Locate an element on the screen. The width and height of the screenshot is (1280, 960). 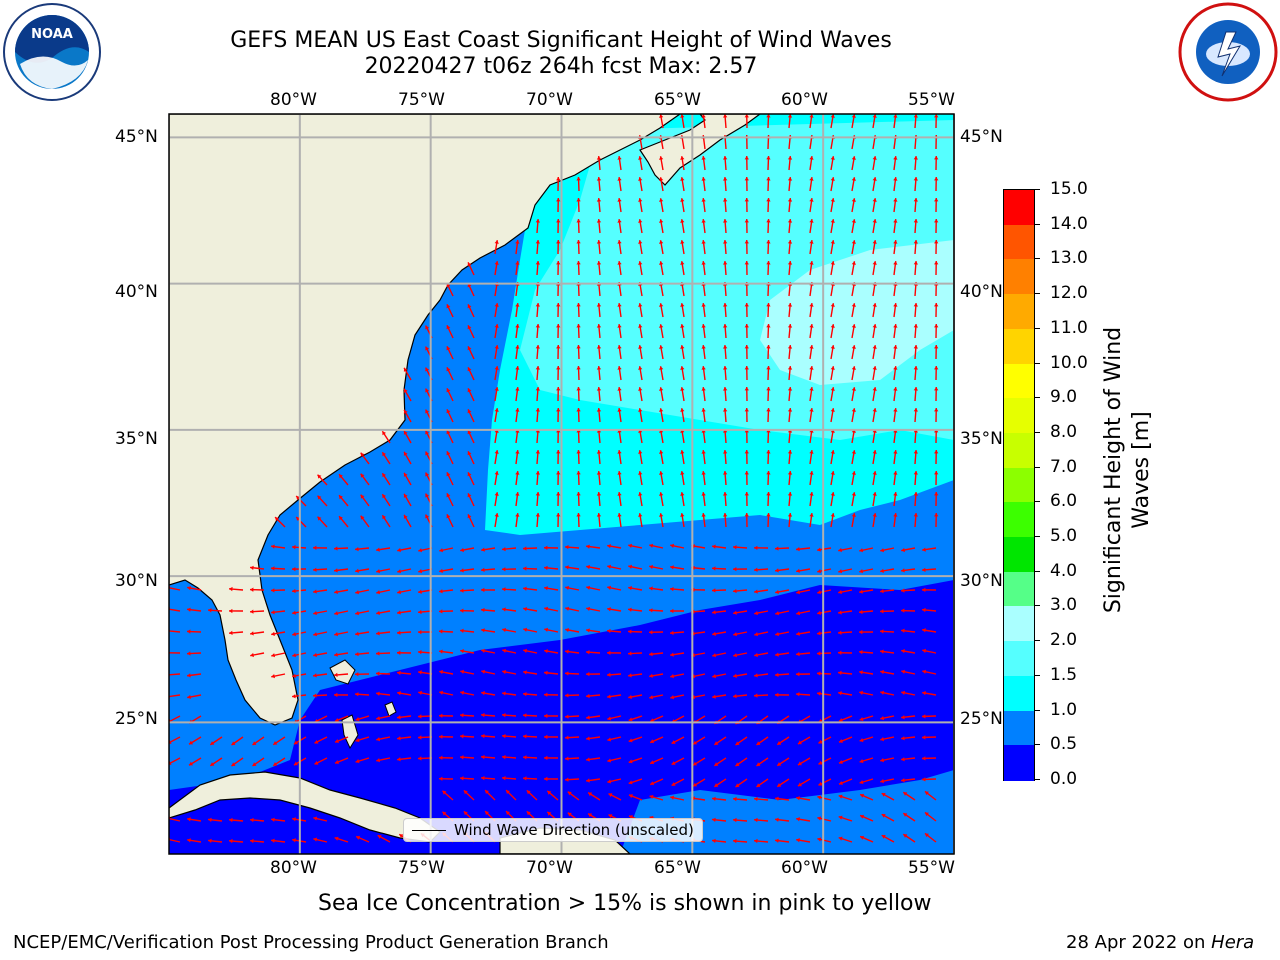
colorbar-tick-label: 0.0 is located at coordinates (1064, 779).